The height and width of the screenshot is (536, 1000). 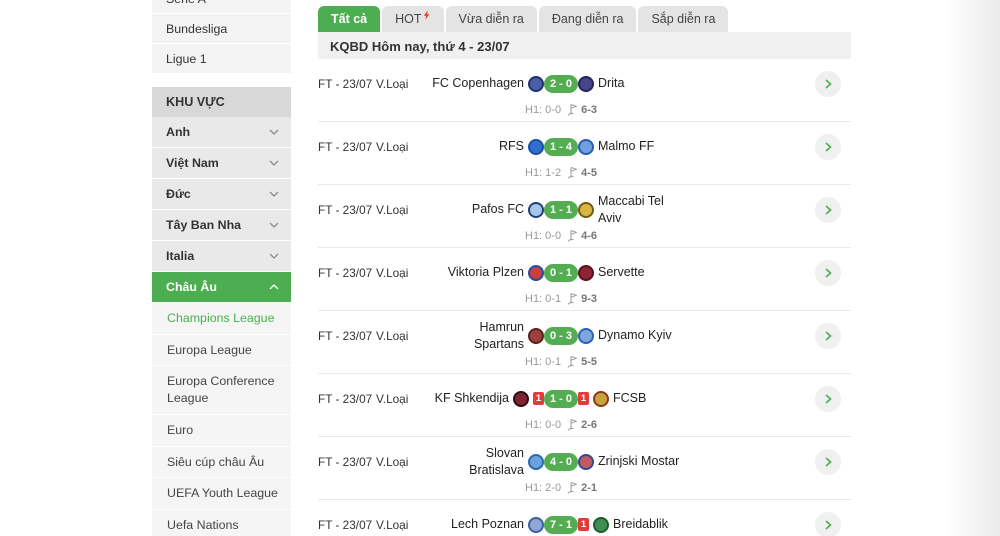 What do you see at coordinates (274, 287) in the screenshot?
I see `chevron-up-icon` at bounding box center [274, 287].